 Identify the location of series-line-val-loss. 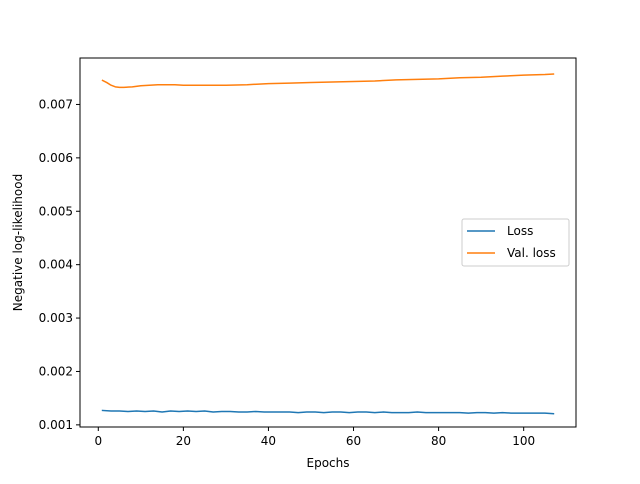
(328, 81).